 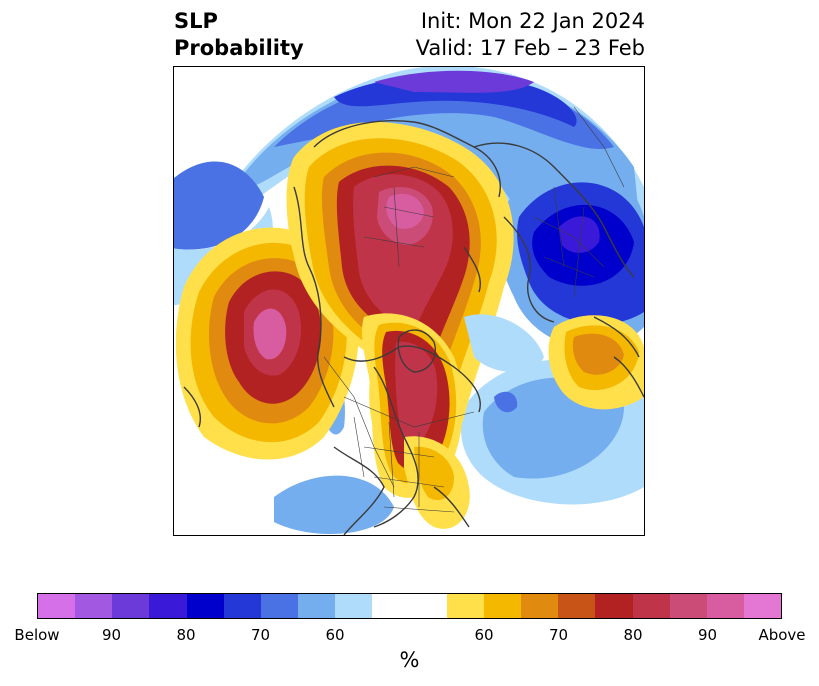 What do you see at coordinates (504, 343) in the screenshot?
I see `below-normal-northatlantic` at bounding box center [504, 343].